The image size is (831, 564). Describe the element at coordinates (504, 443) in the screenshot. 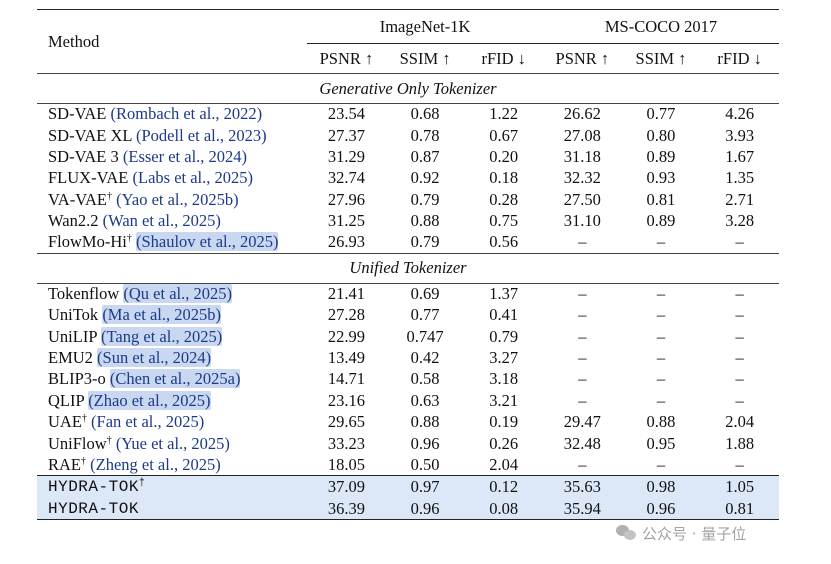

I see `value-cell: 0.26` at that location.